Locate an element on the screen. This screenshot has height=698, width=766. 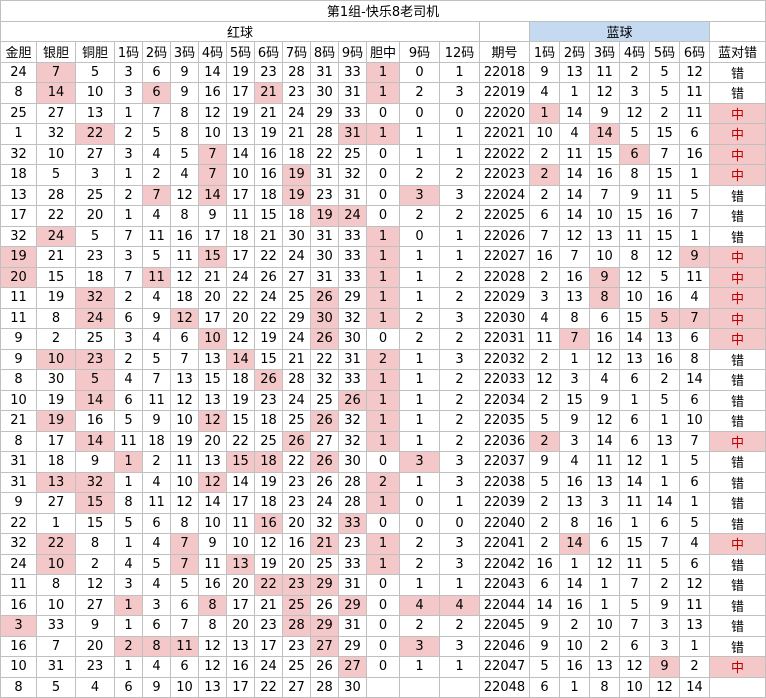
table-cell: 22030 is located at coordinates (505, 318).